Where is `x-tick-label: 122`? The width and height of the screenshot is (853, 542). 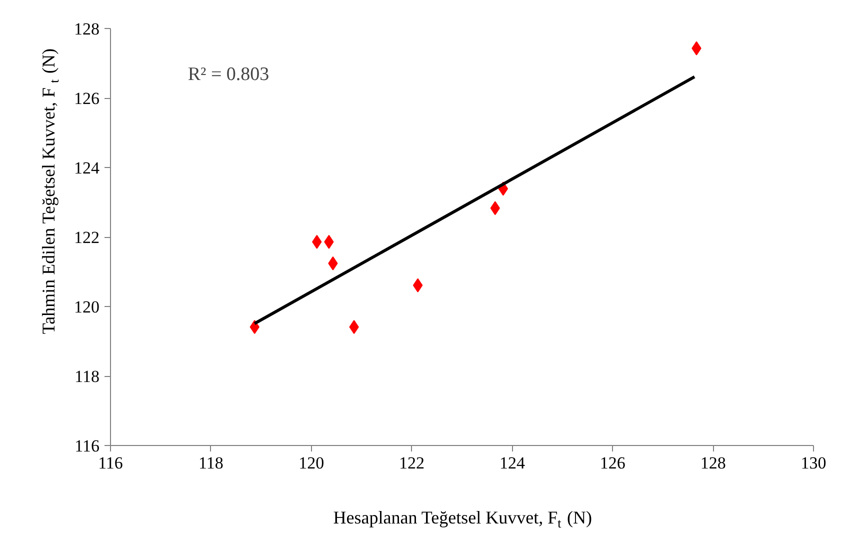
x-tick-label: 122 is located at coordinates (412, 463).